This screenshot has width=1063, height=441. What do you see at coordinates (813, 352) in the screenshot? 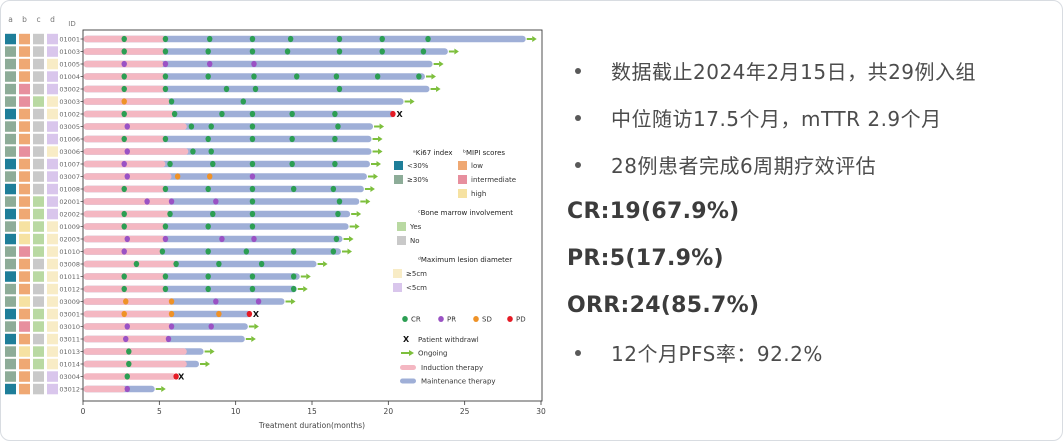
I see `stat-pfs: 12个月PFS率：92.2%` at bounding box center [813, 352].